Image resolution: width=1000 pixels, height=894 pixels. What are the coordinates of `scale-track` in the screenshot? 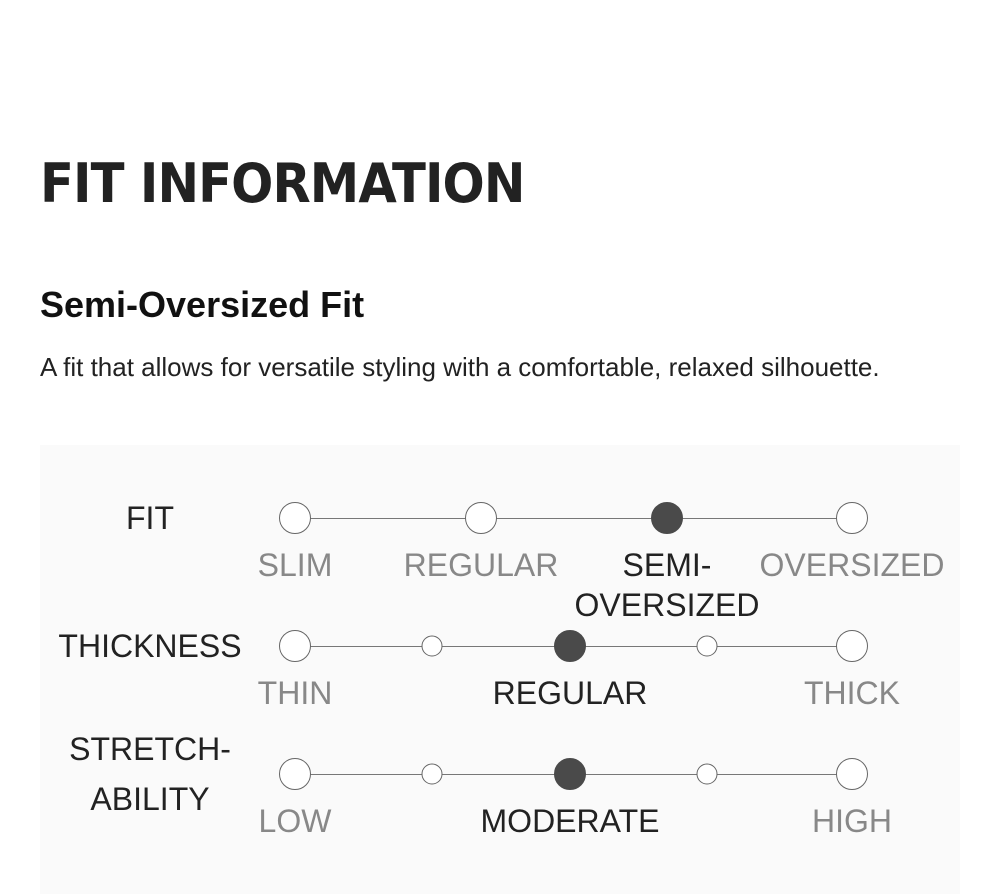 It's located at (573, 518).